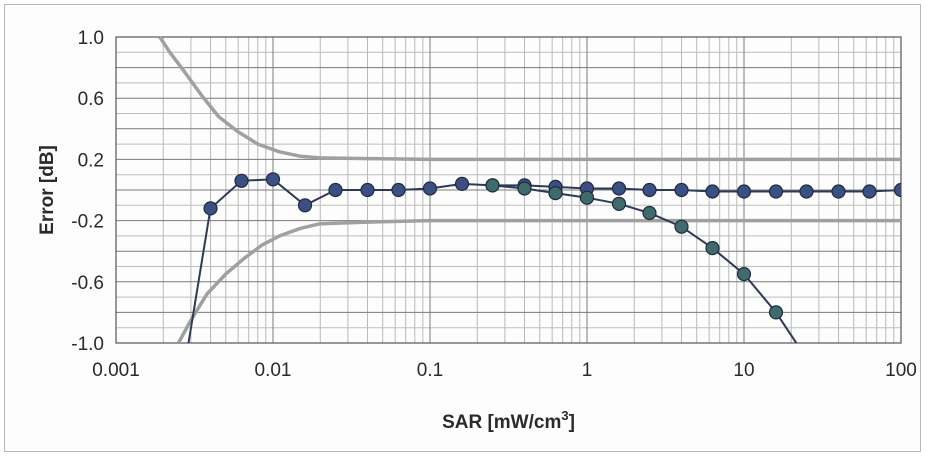  What do you see at coordinates (87, 283) in the screenshot?
I see `y-tick-label: -0.6` at bounding box center [87, 283].